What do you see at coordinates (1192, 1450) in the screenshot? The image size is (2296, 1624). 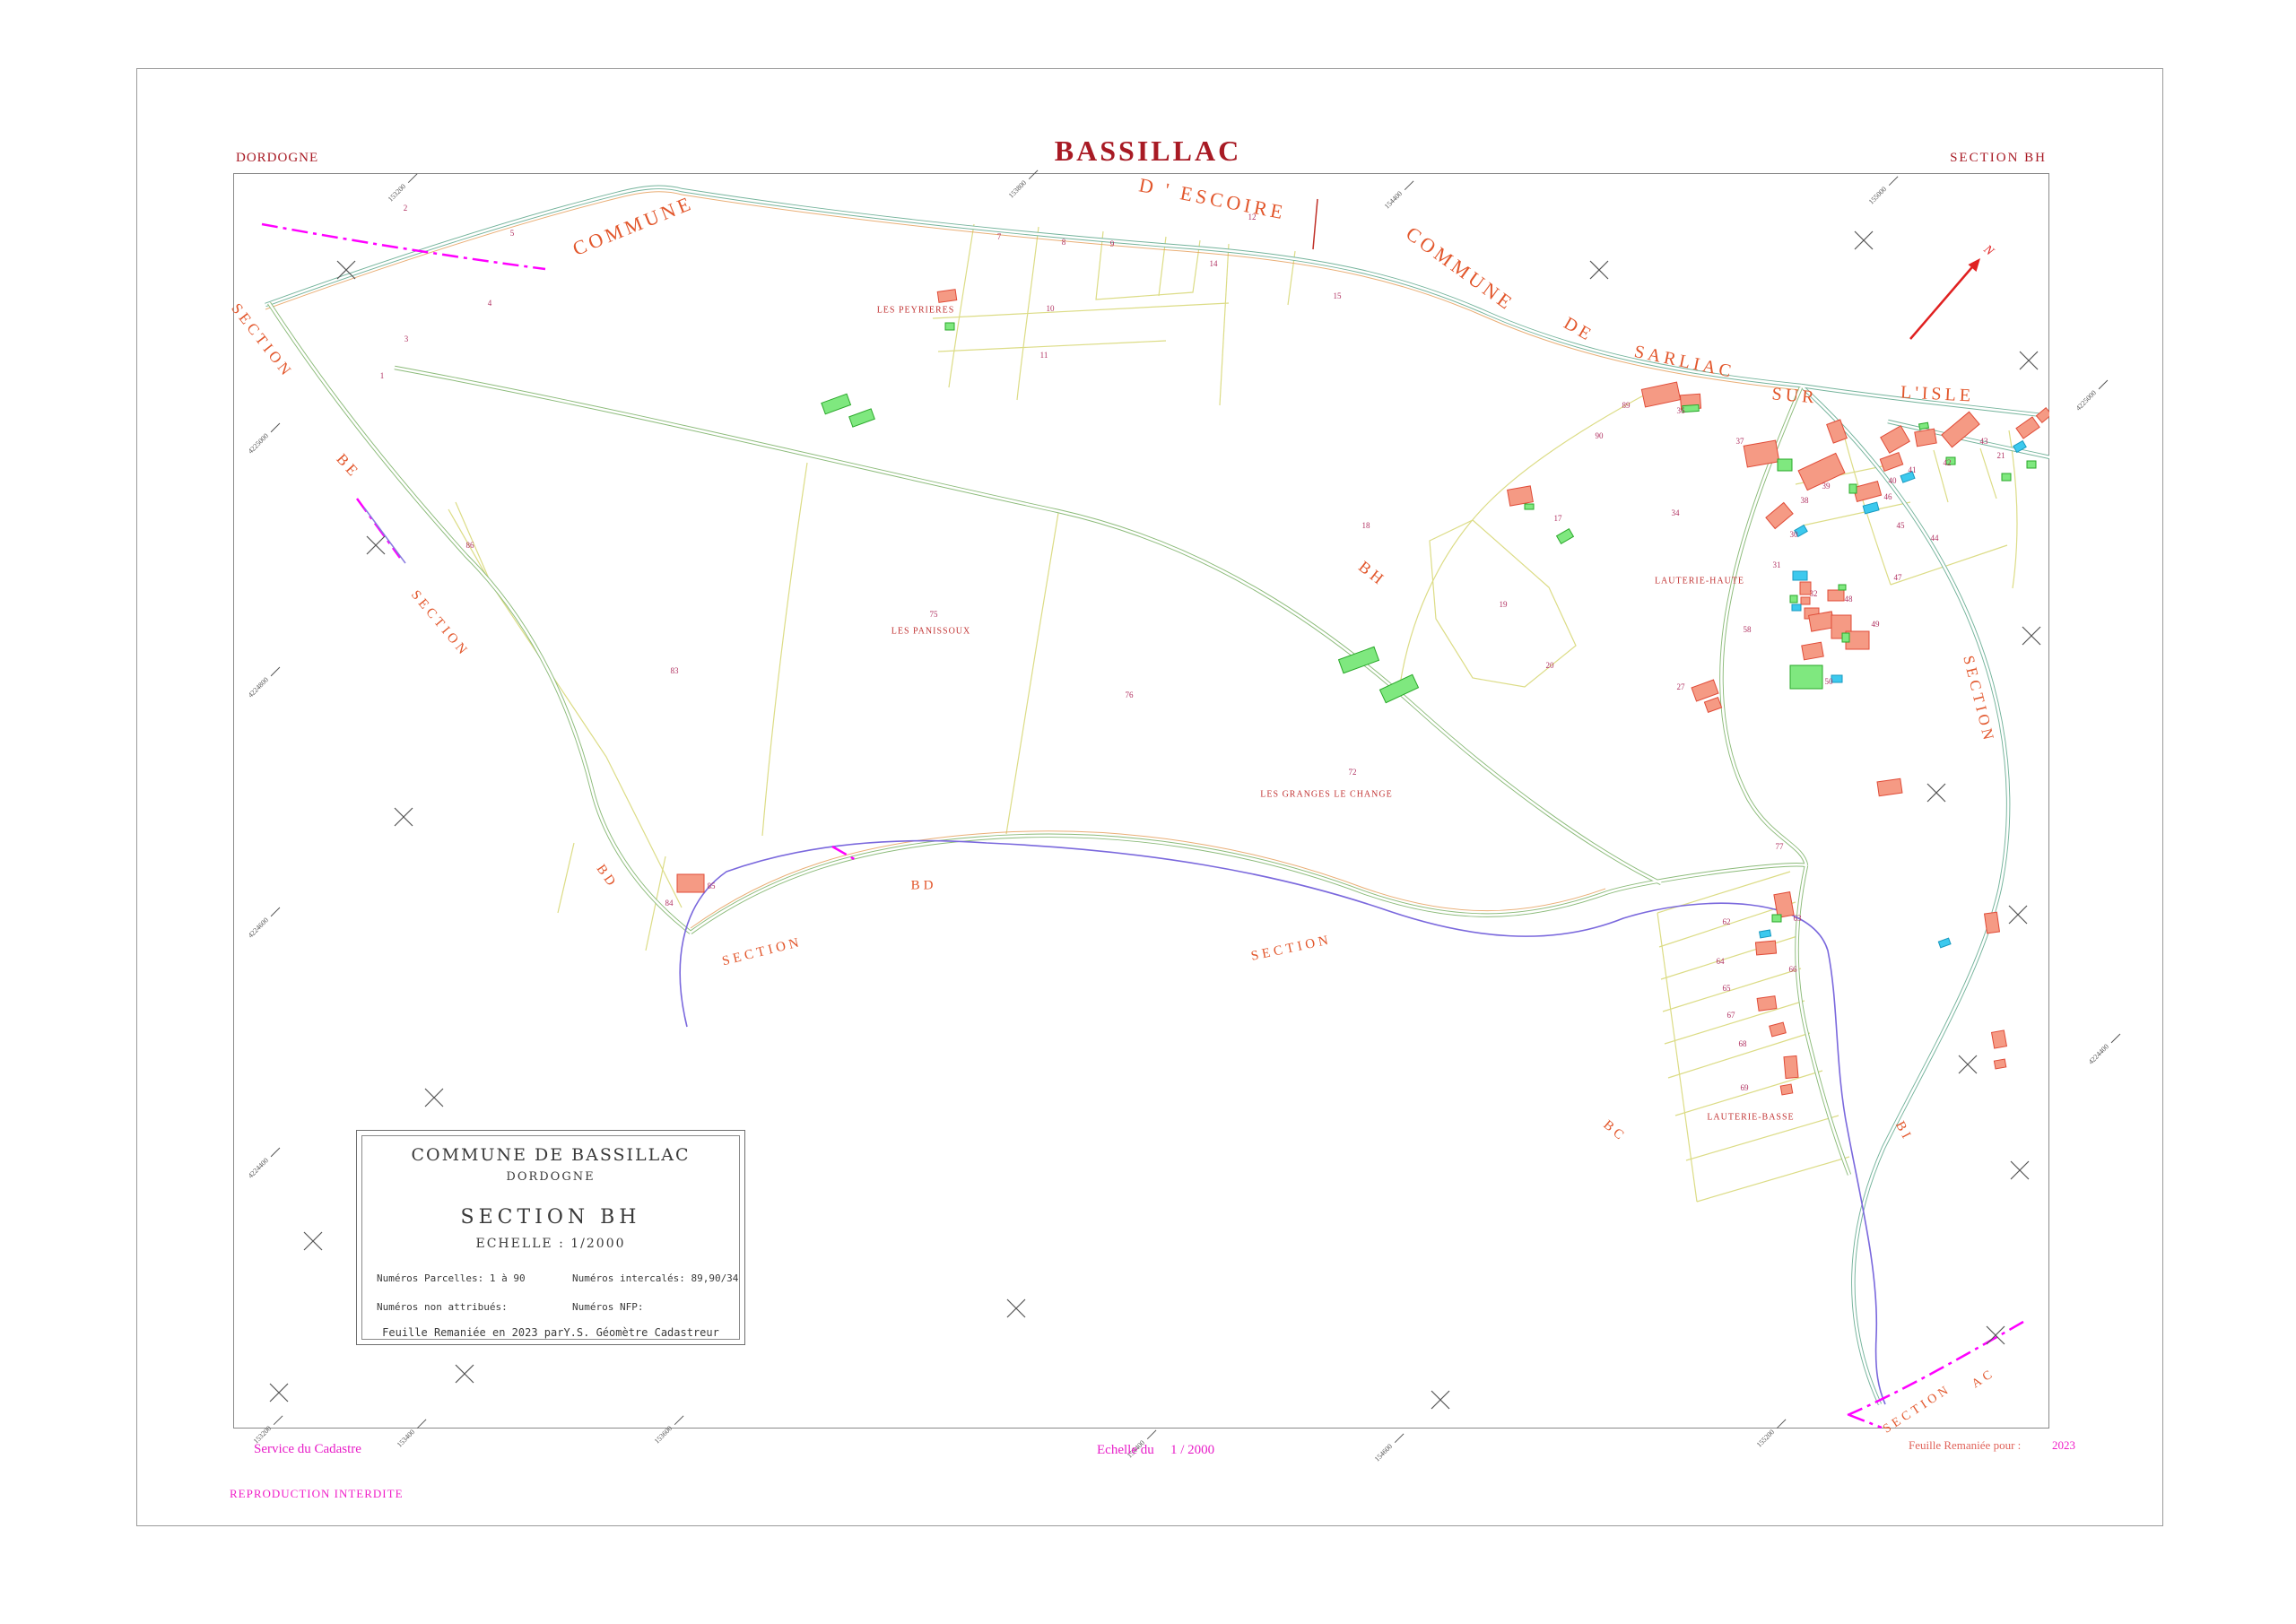 I see `footer-echelle-value: 1 / 2000` at bounding box center [1192, 1450].